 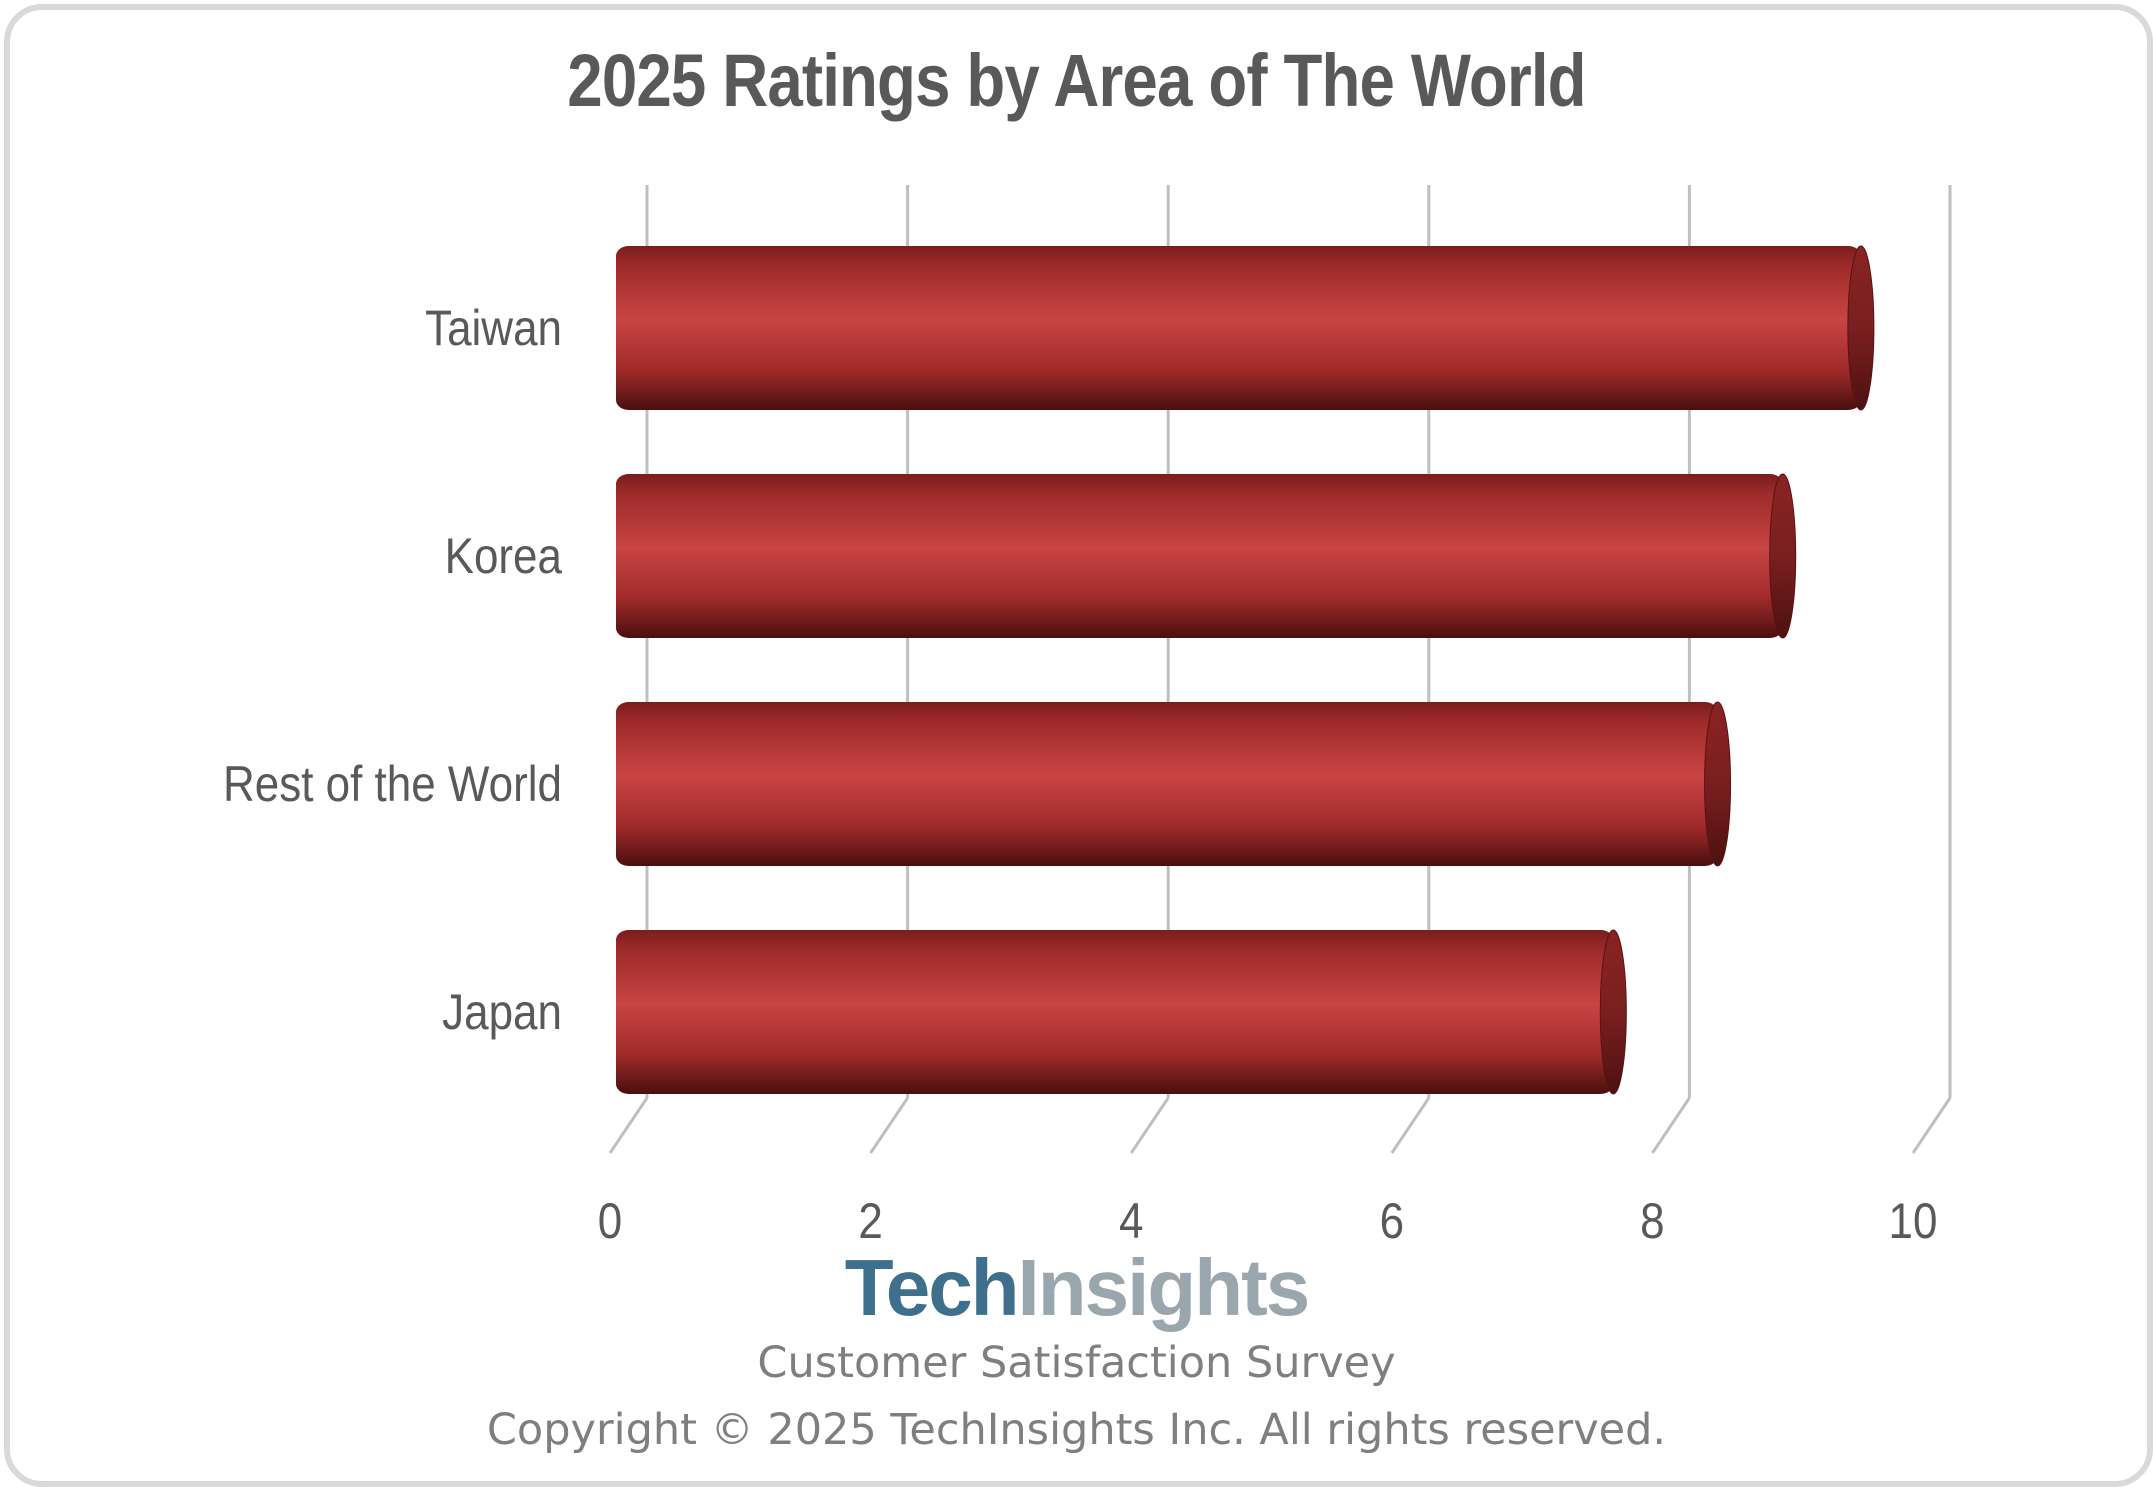 I want to click on survey-caption: Customer Satisfaction Survey, so click(x=1076, y=1363).